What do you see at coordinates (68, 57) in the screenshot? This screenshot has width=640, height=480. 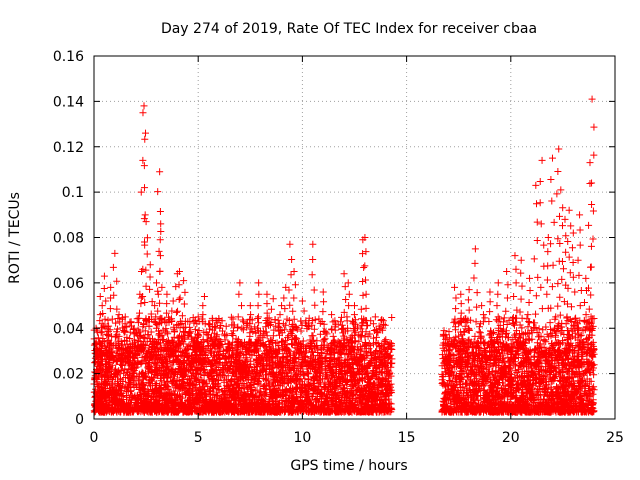 I see `y-tick-label: 0.16` at bounding box center [68, 57].